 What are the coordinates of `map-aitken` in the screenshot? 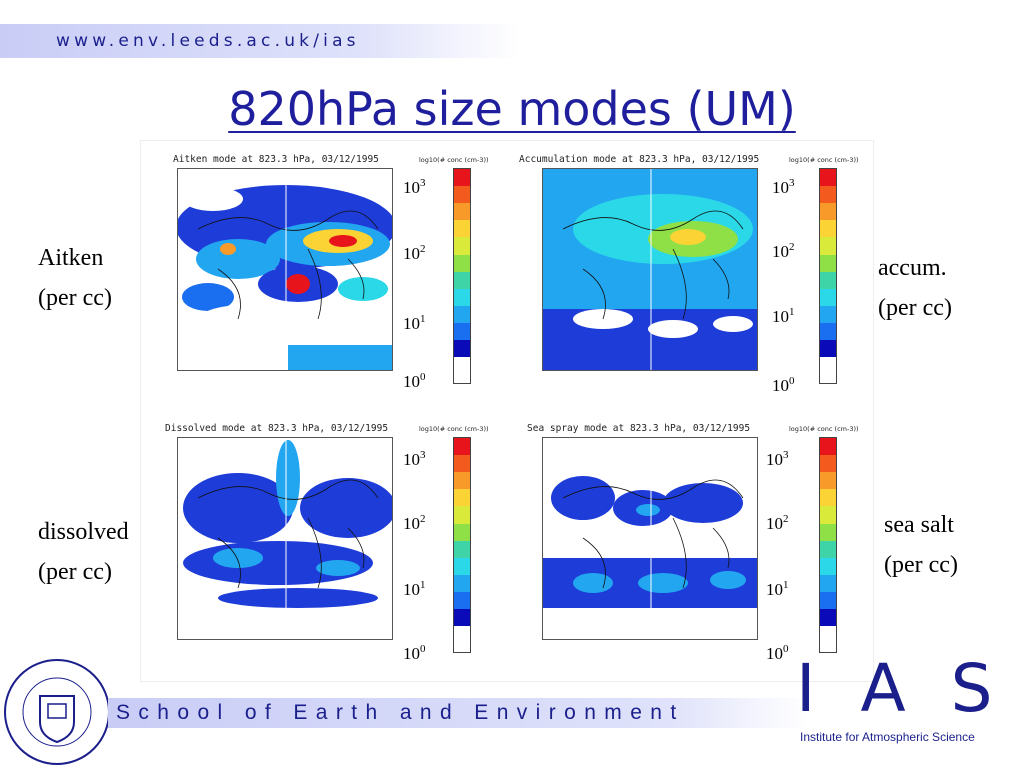 It's located at (285, 269).